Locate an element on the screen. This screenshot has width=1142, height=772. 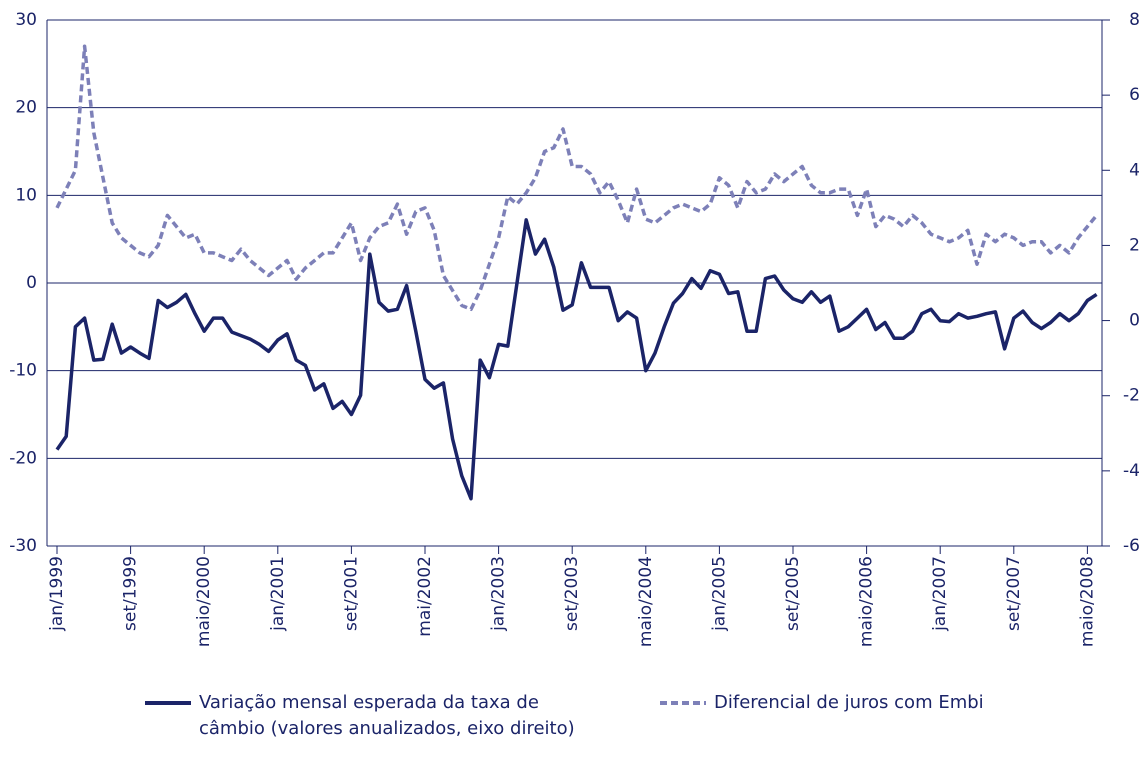
x-tick-label: jan/2005 is located at coordinates (719, 594).